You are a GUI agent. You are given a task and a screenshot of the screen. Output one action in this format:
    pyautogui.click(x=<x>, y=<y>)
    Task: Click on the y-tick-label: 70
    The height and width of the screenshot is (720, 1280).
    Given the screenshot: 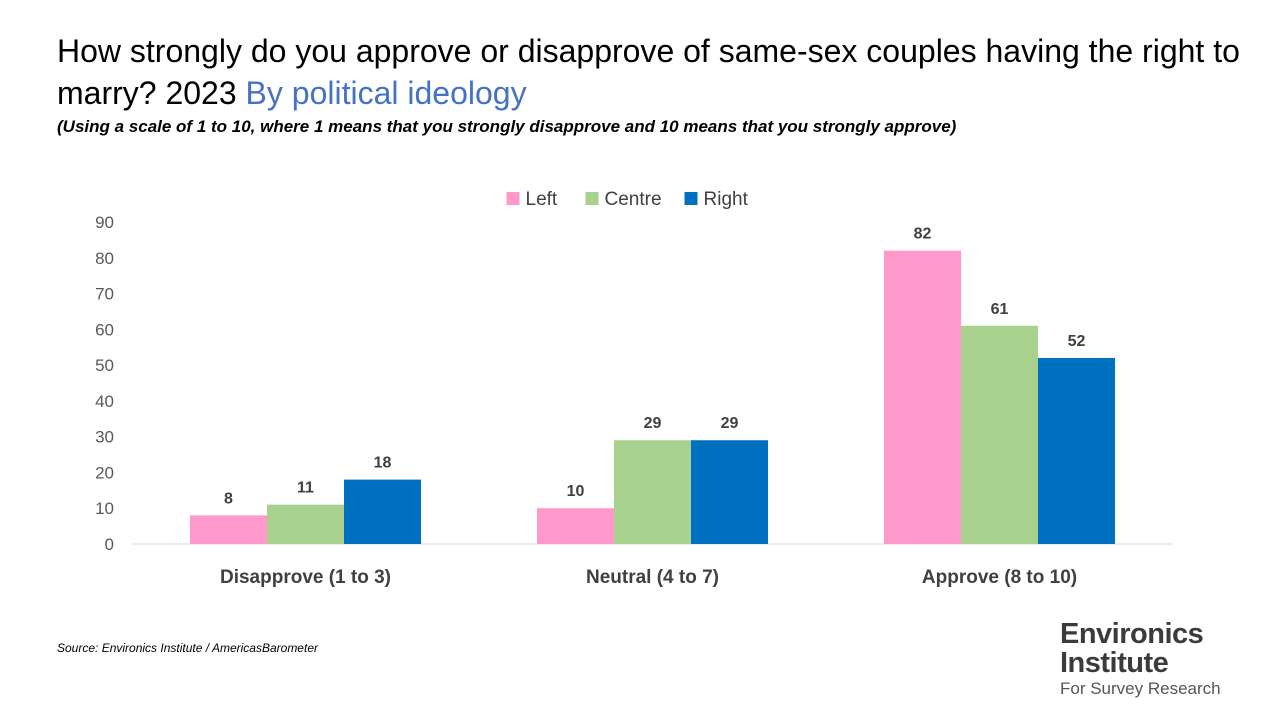 What is the action you would take?
    pyautogui.click(x=104, y=294)
    